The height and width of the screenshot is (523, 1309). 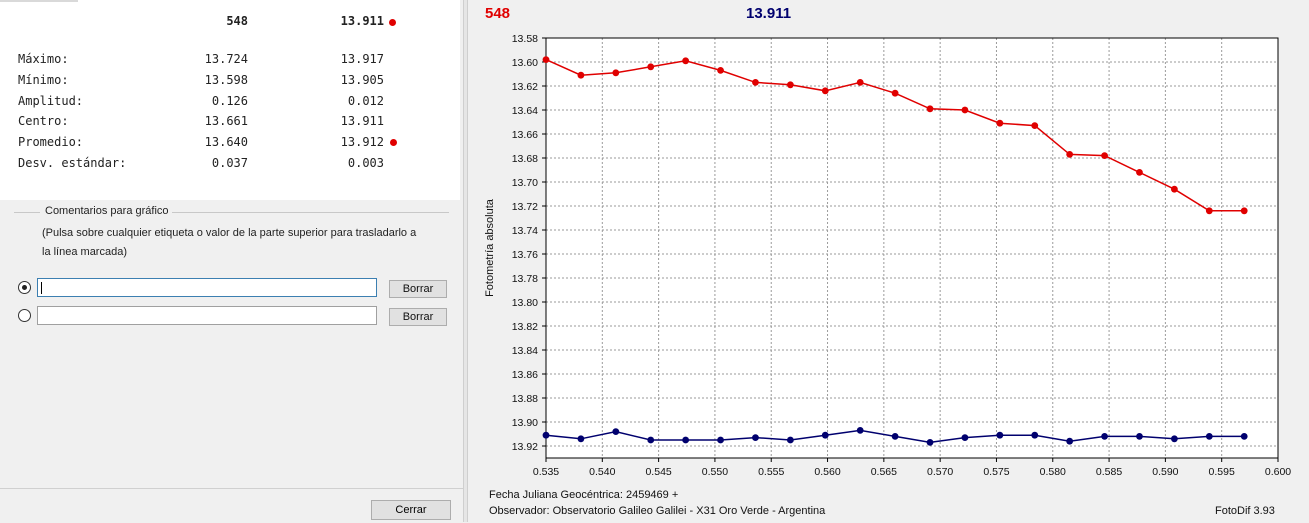 What do you see at coordinates (771, 472) in the screenshot?
I see `x-tick-label: 0.555` at bounding box center [771, 472].